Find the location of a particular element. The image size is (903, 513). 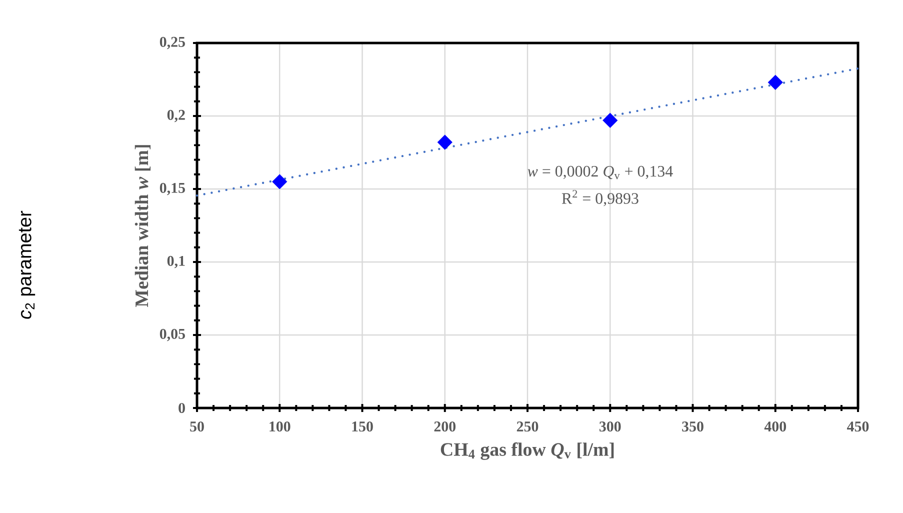

y-tick-label: 0,15 is located at coordinates (172, 189).